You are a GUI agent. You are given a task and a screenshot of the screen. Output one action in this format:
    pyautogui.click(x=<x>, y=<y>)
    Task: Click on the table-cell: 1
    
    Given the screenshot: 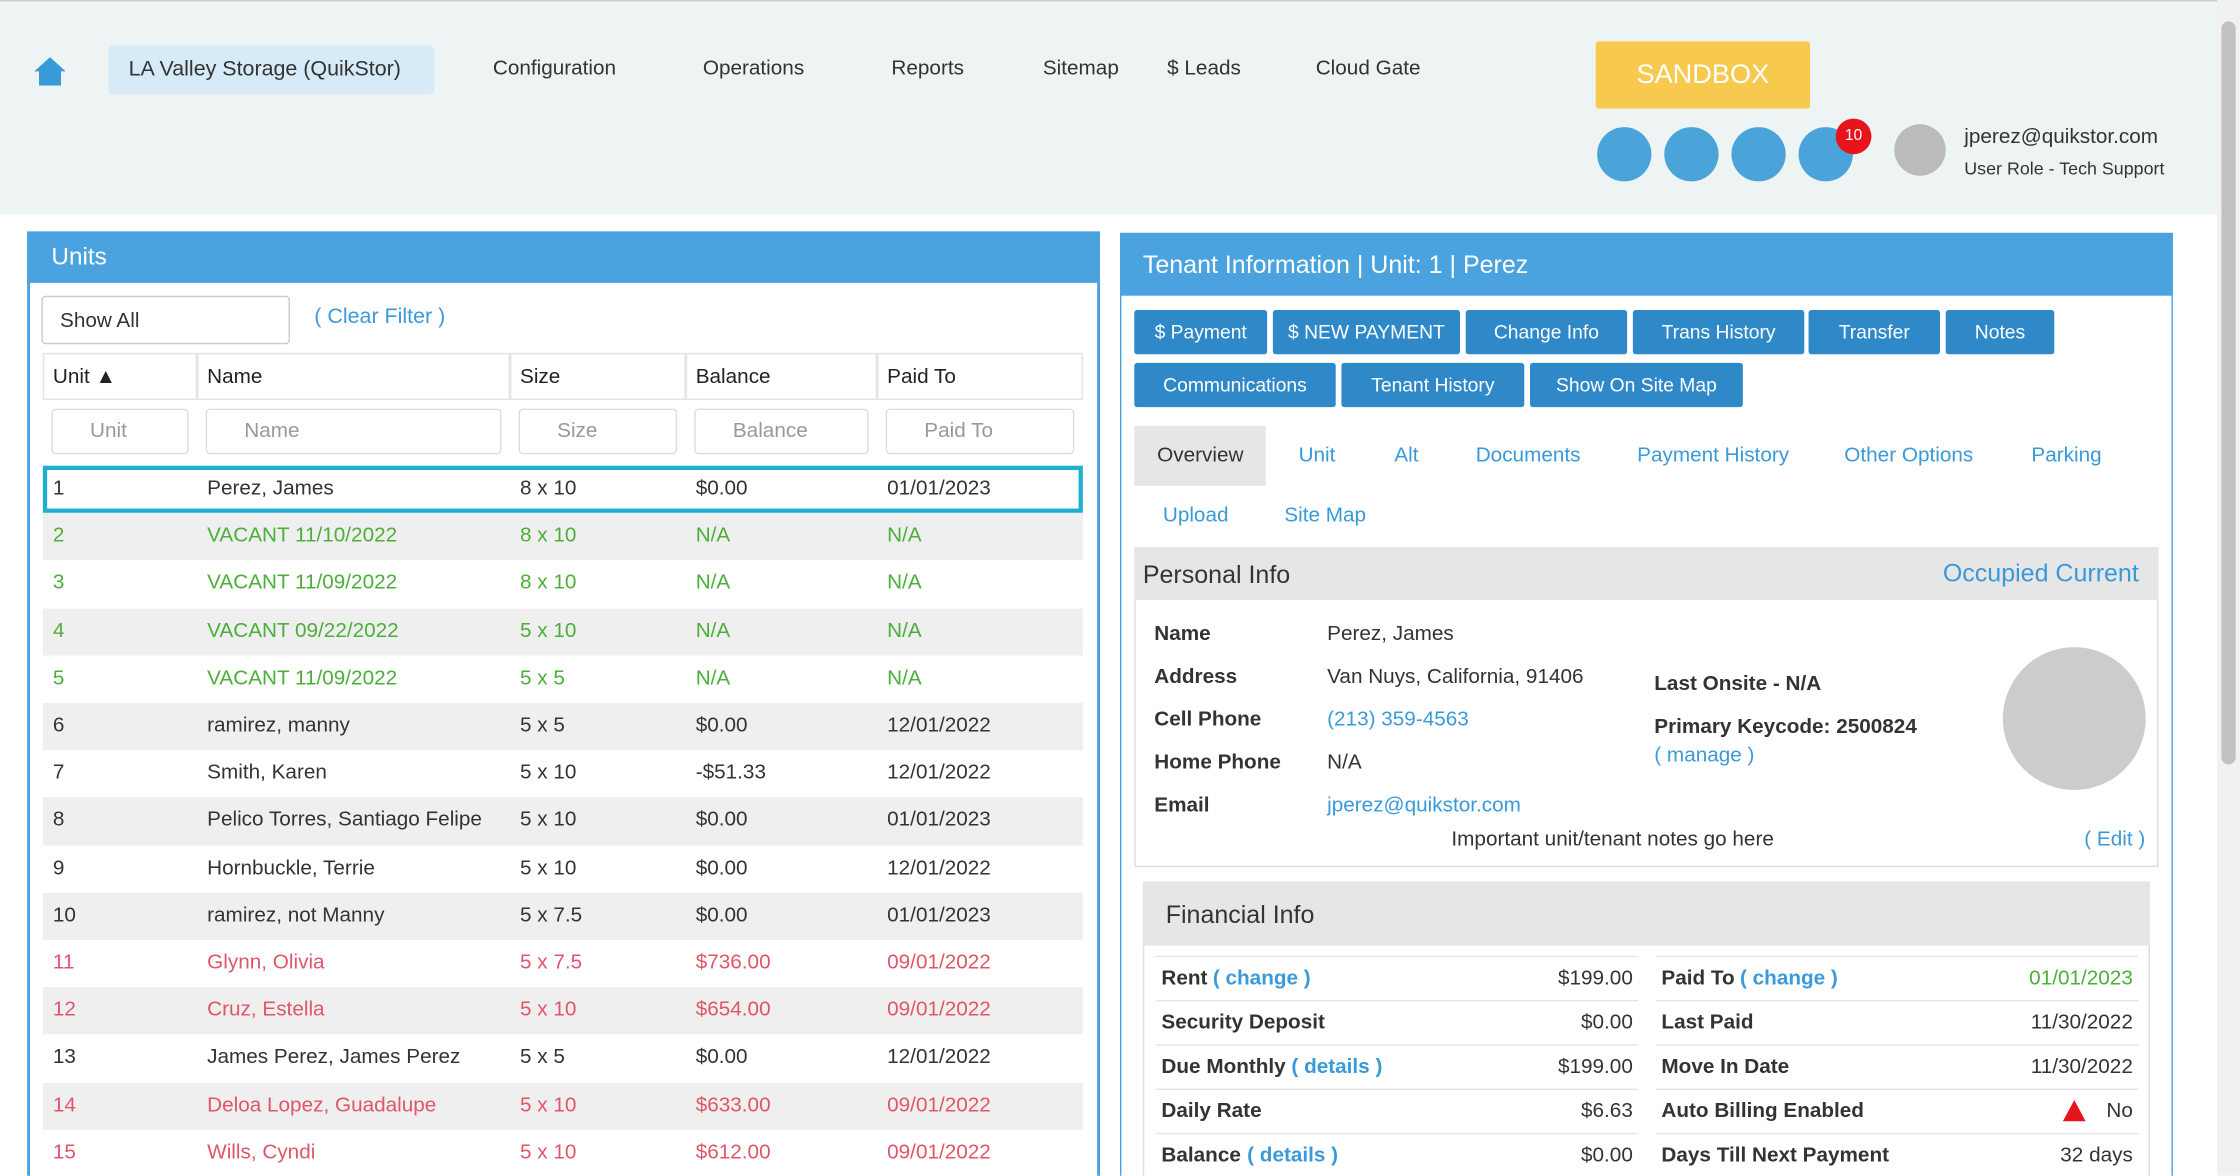 What is the action you would take?
    pyautogui.click(x=58, y=488)
    